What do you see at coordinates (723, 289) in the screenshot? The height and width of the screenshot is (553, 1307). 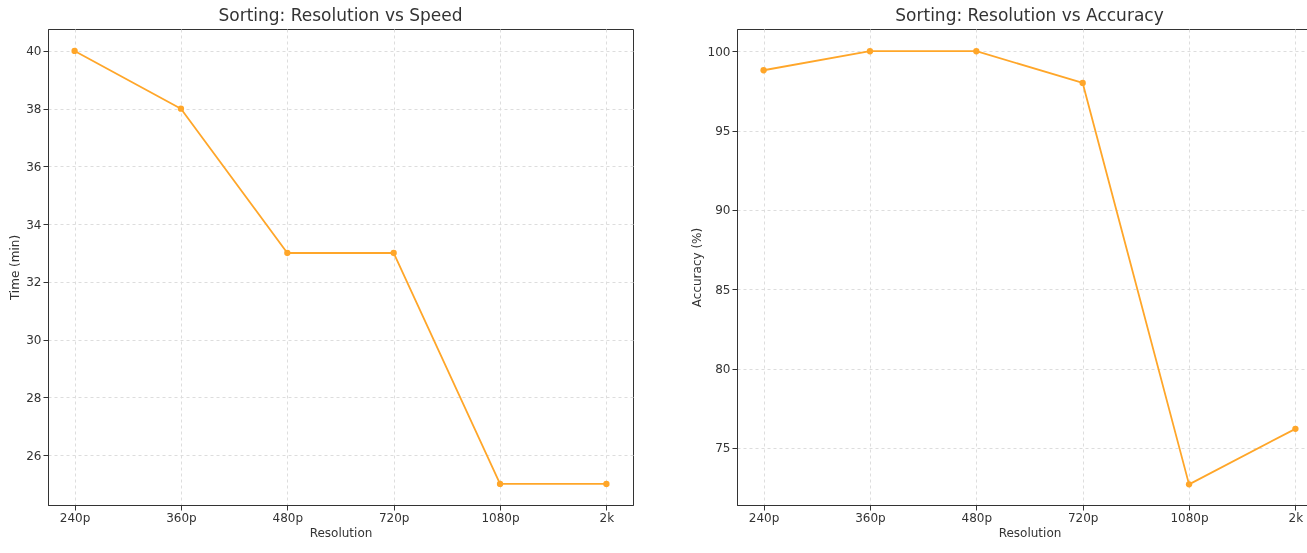 I see `y-tick-label: 85` at bounding box center [723, 289].